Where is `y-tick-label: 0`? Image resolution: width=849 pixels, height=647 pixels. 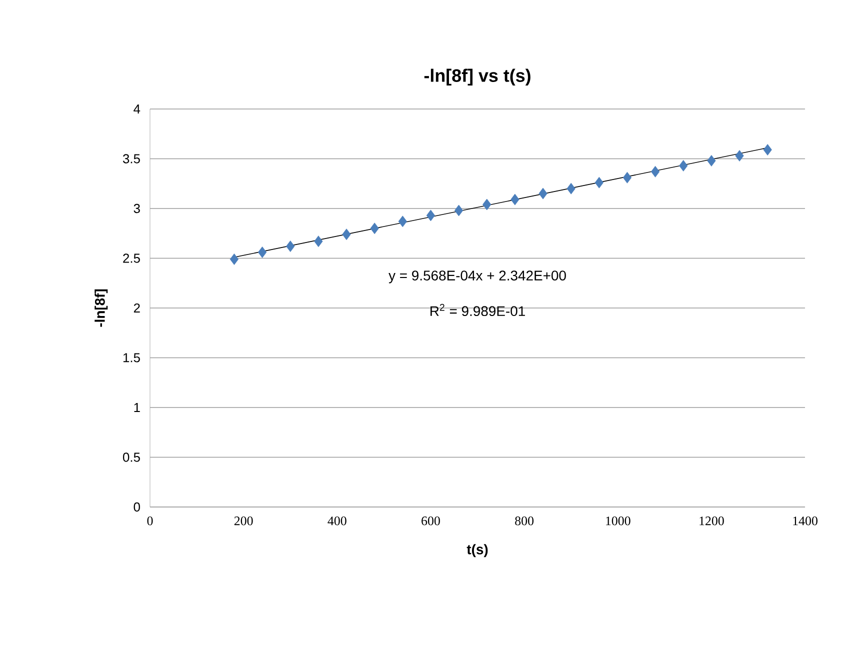
y-tick-label: 0 is located at coordinates (137, 507).